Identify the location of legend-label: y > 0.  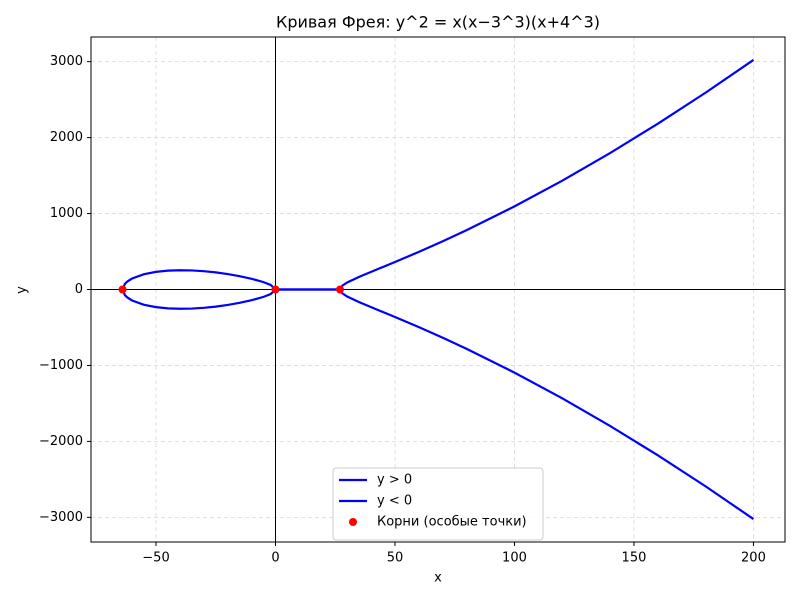
(394, 480).